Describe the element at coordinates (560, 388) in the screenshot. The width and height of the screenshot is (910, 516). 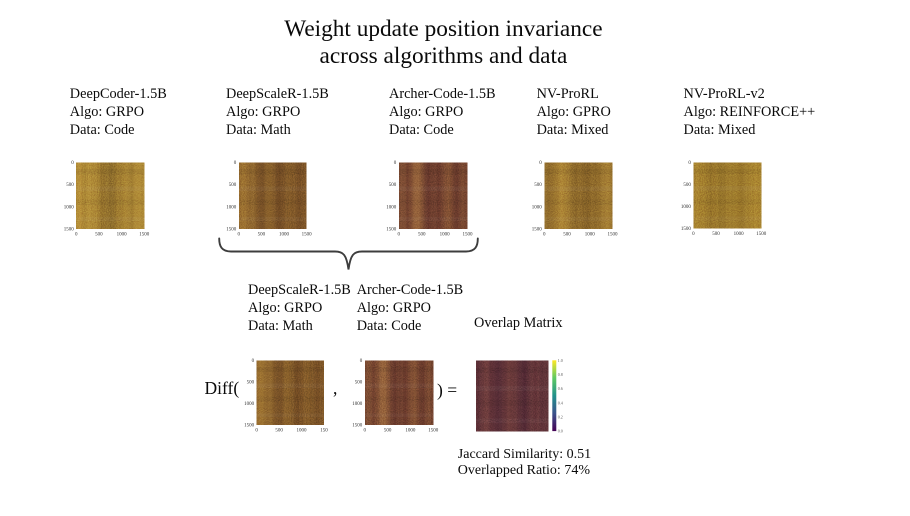
I see `svg-text: 0.6` at that location.